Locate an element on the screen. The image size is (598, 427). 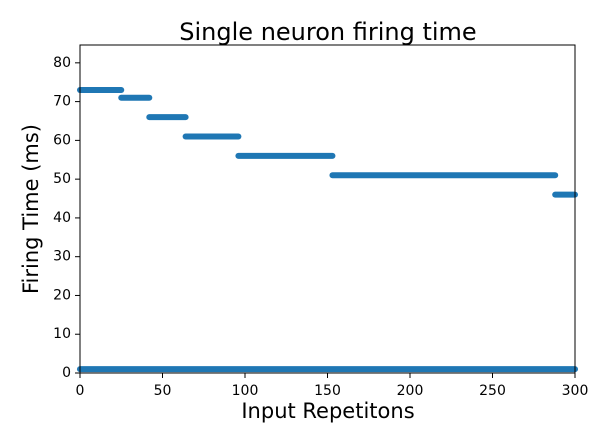
x-tick-label: 300 is located at coordinates (575, 391).